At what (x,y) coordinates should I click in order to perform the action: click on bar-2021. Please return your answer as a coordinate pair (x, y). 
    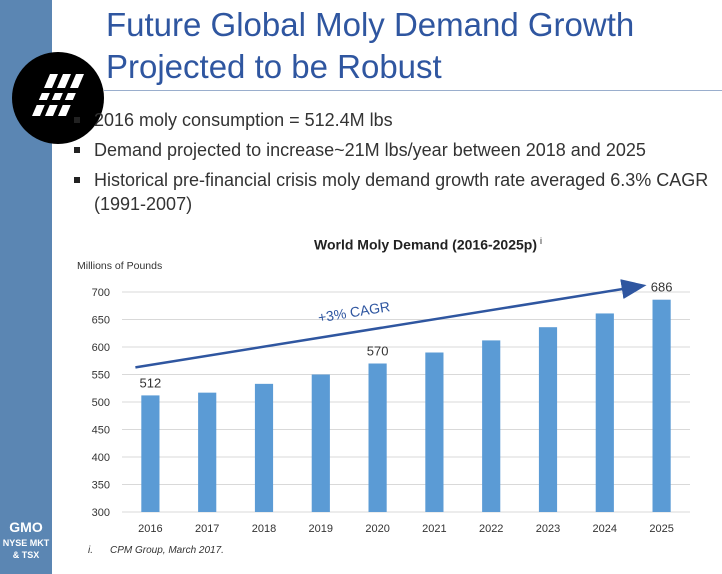
    Looking at the image, I should click on (434, 432).